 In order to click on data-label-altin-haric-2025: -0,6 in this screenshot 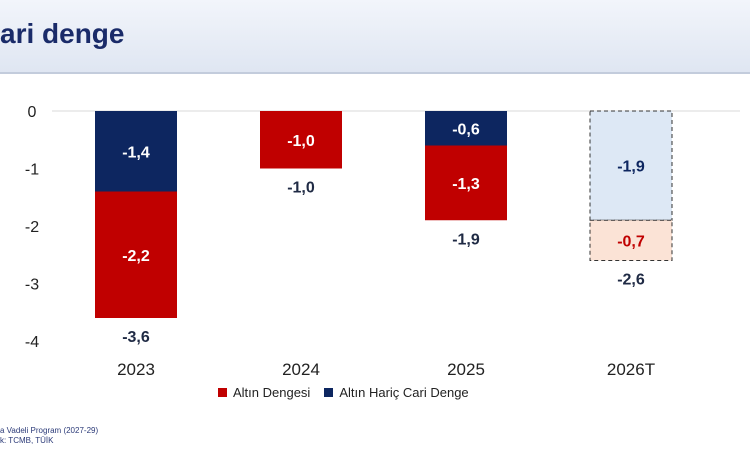, I will do `click(466, 129)`.